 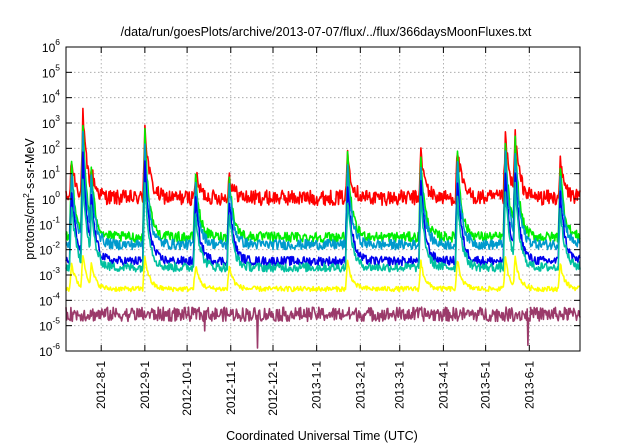 What do you see at coordinates (51, 173) in the screenshot?
I see `y-tick-label: 10¹` at bounding box center [51, 173].